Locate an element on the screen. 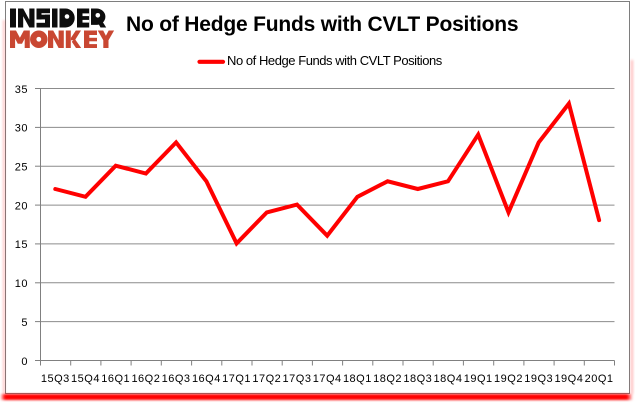 This screenshot has width=635, height=405. svg-text: 18Q4 is located at coordinates (448, 379).